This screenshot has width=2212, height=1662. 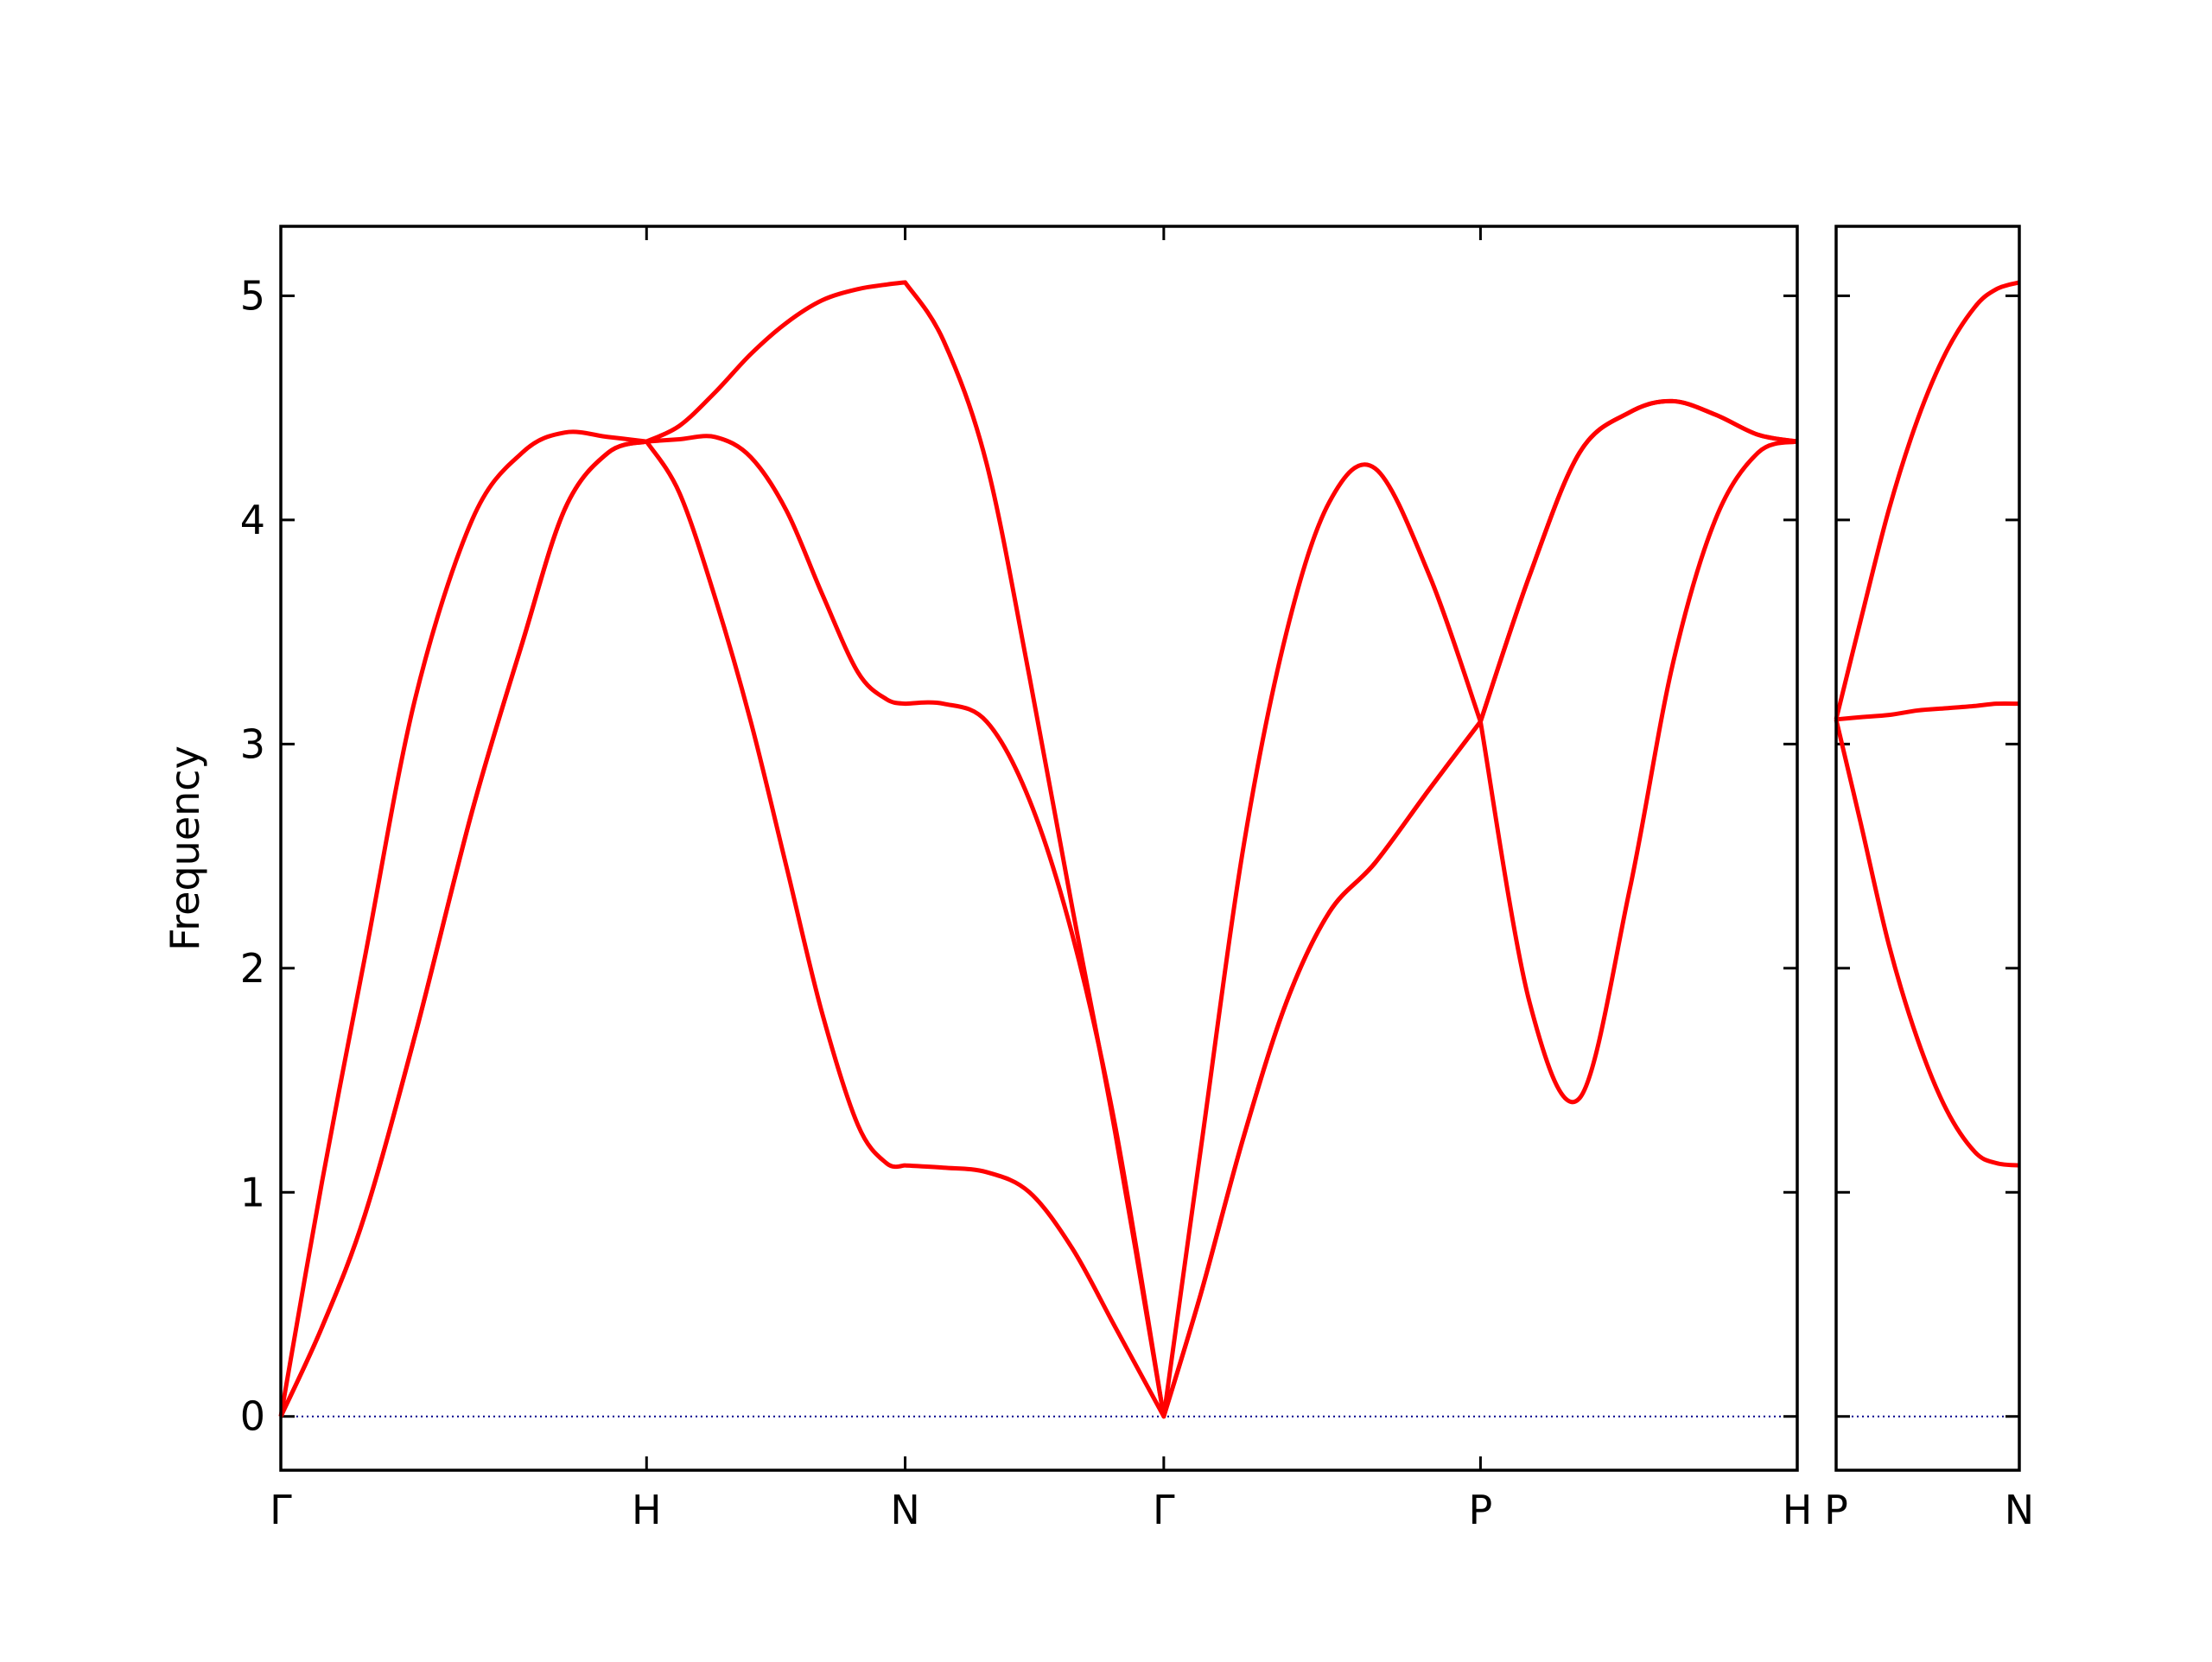 I want to click on y-tick-label: 3, so click(x=252, y=743).